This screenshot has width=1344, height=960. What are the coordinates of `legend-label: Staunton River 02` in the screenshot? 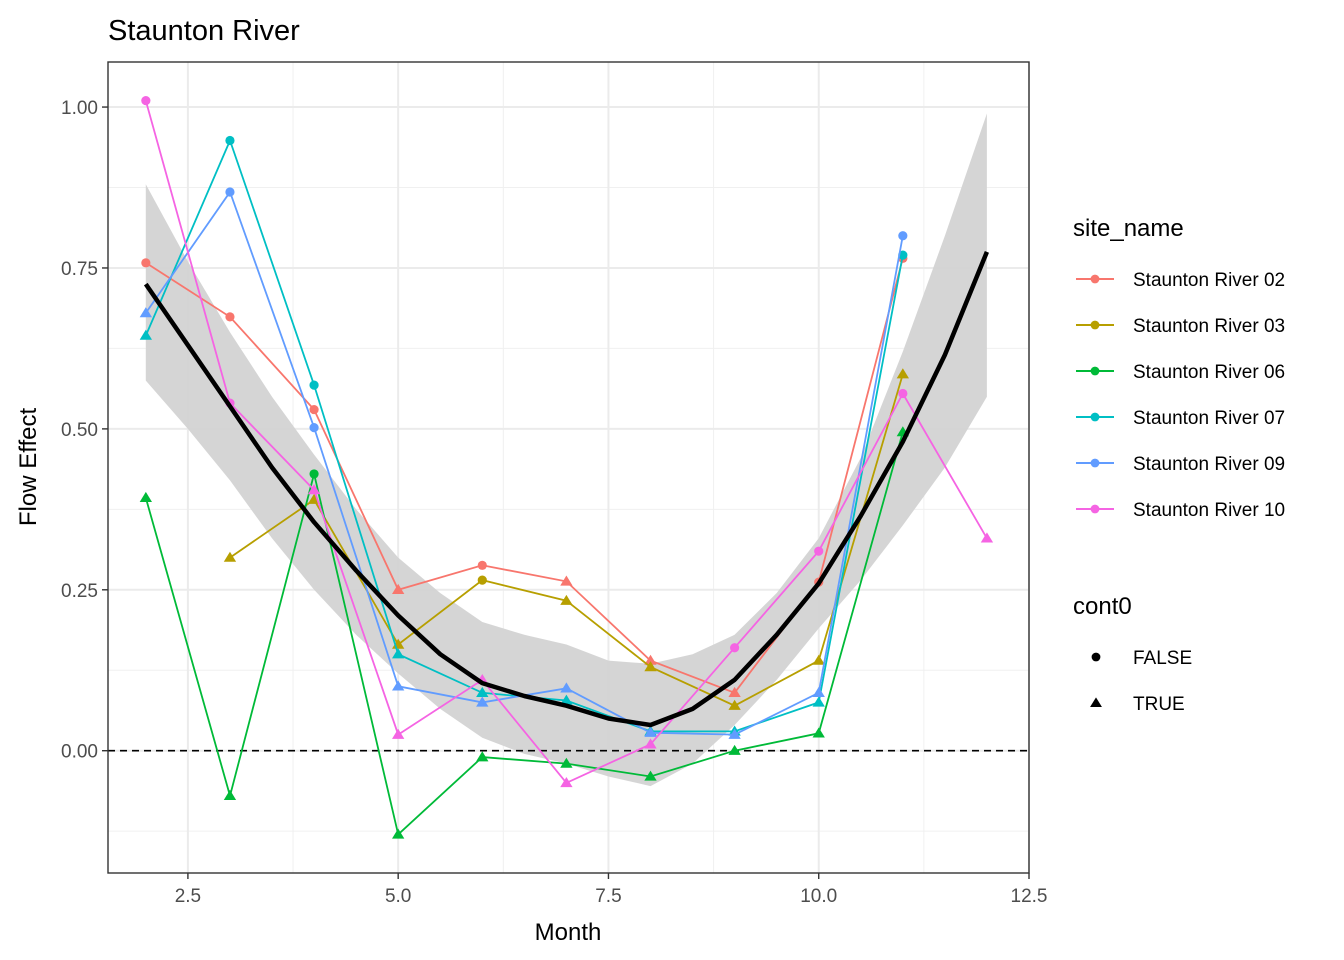 It's located at (1209, 280).